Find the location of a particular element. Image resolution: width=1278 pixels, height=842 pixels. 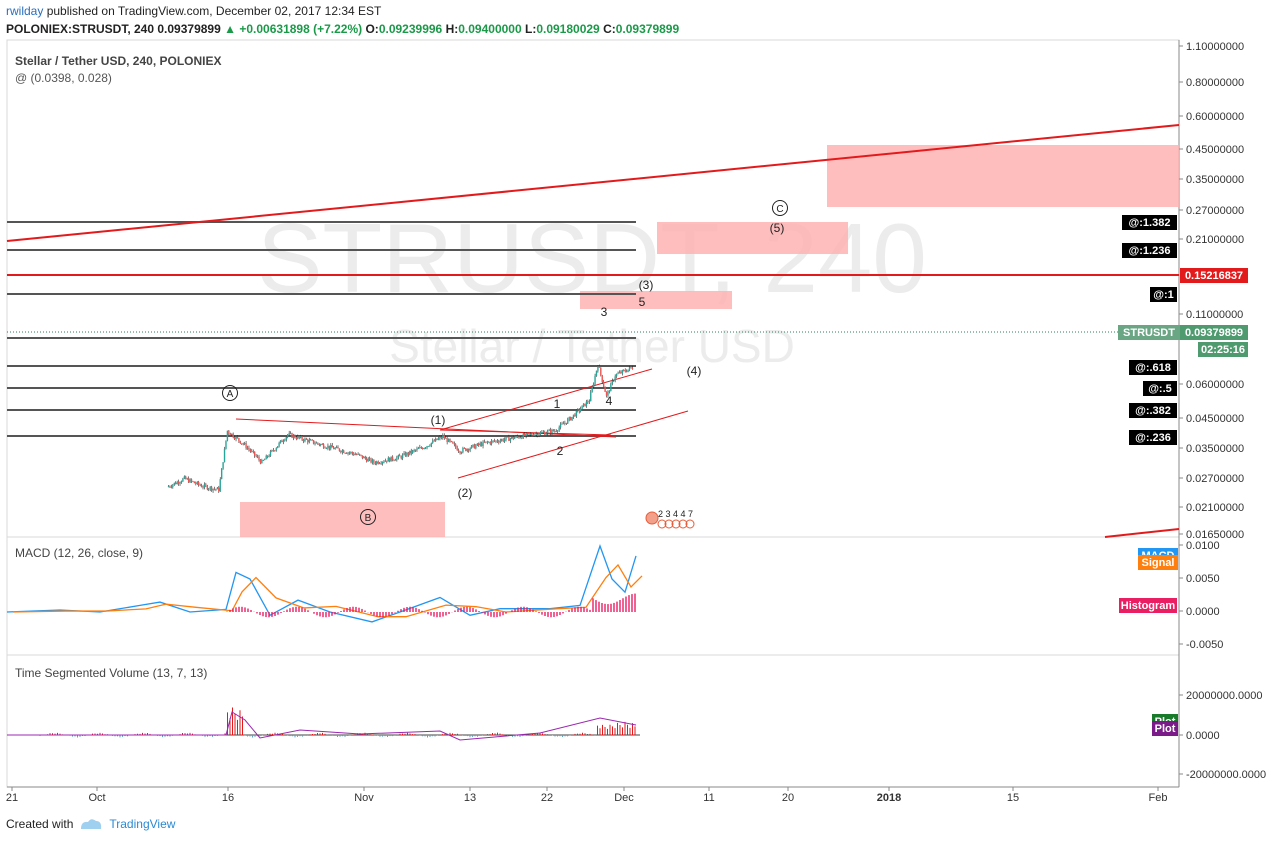

fib-tag-bg is located at coordinates (1149, 222).